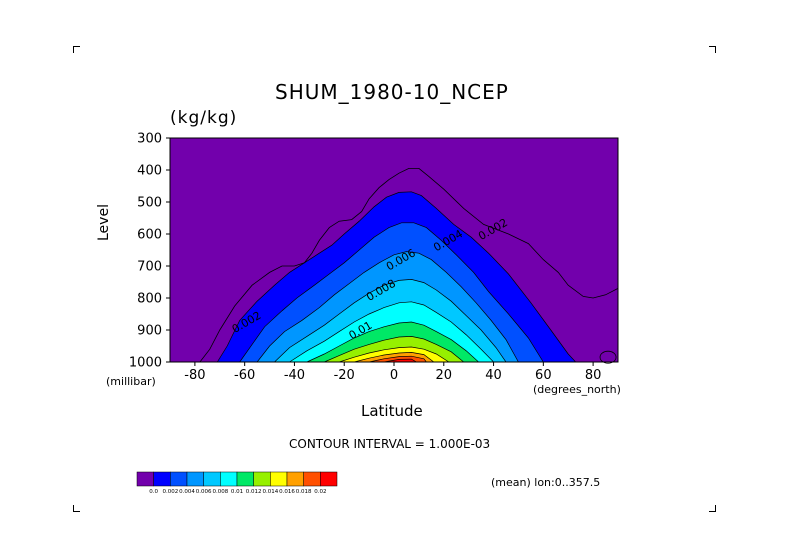  What do you see at coordinates (320, 492) in the screenshot?
I see `colorbar-tick-label-11: 0.02` at bounding box center [320, 492].